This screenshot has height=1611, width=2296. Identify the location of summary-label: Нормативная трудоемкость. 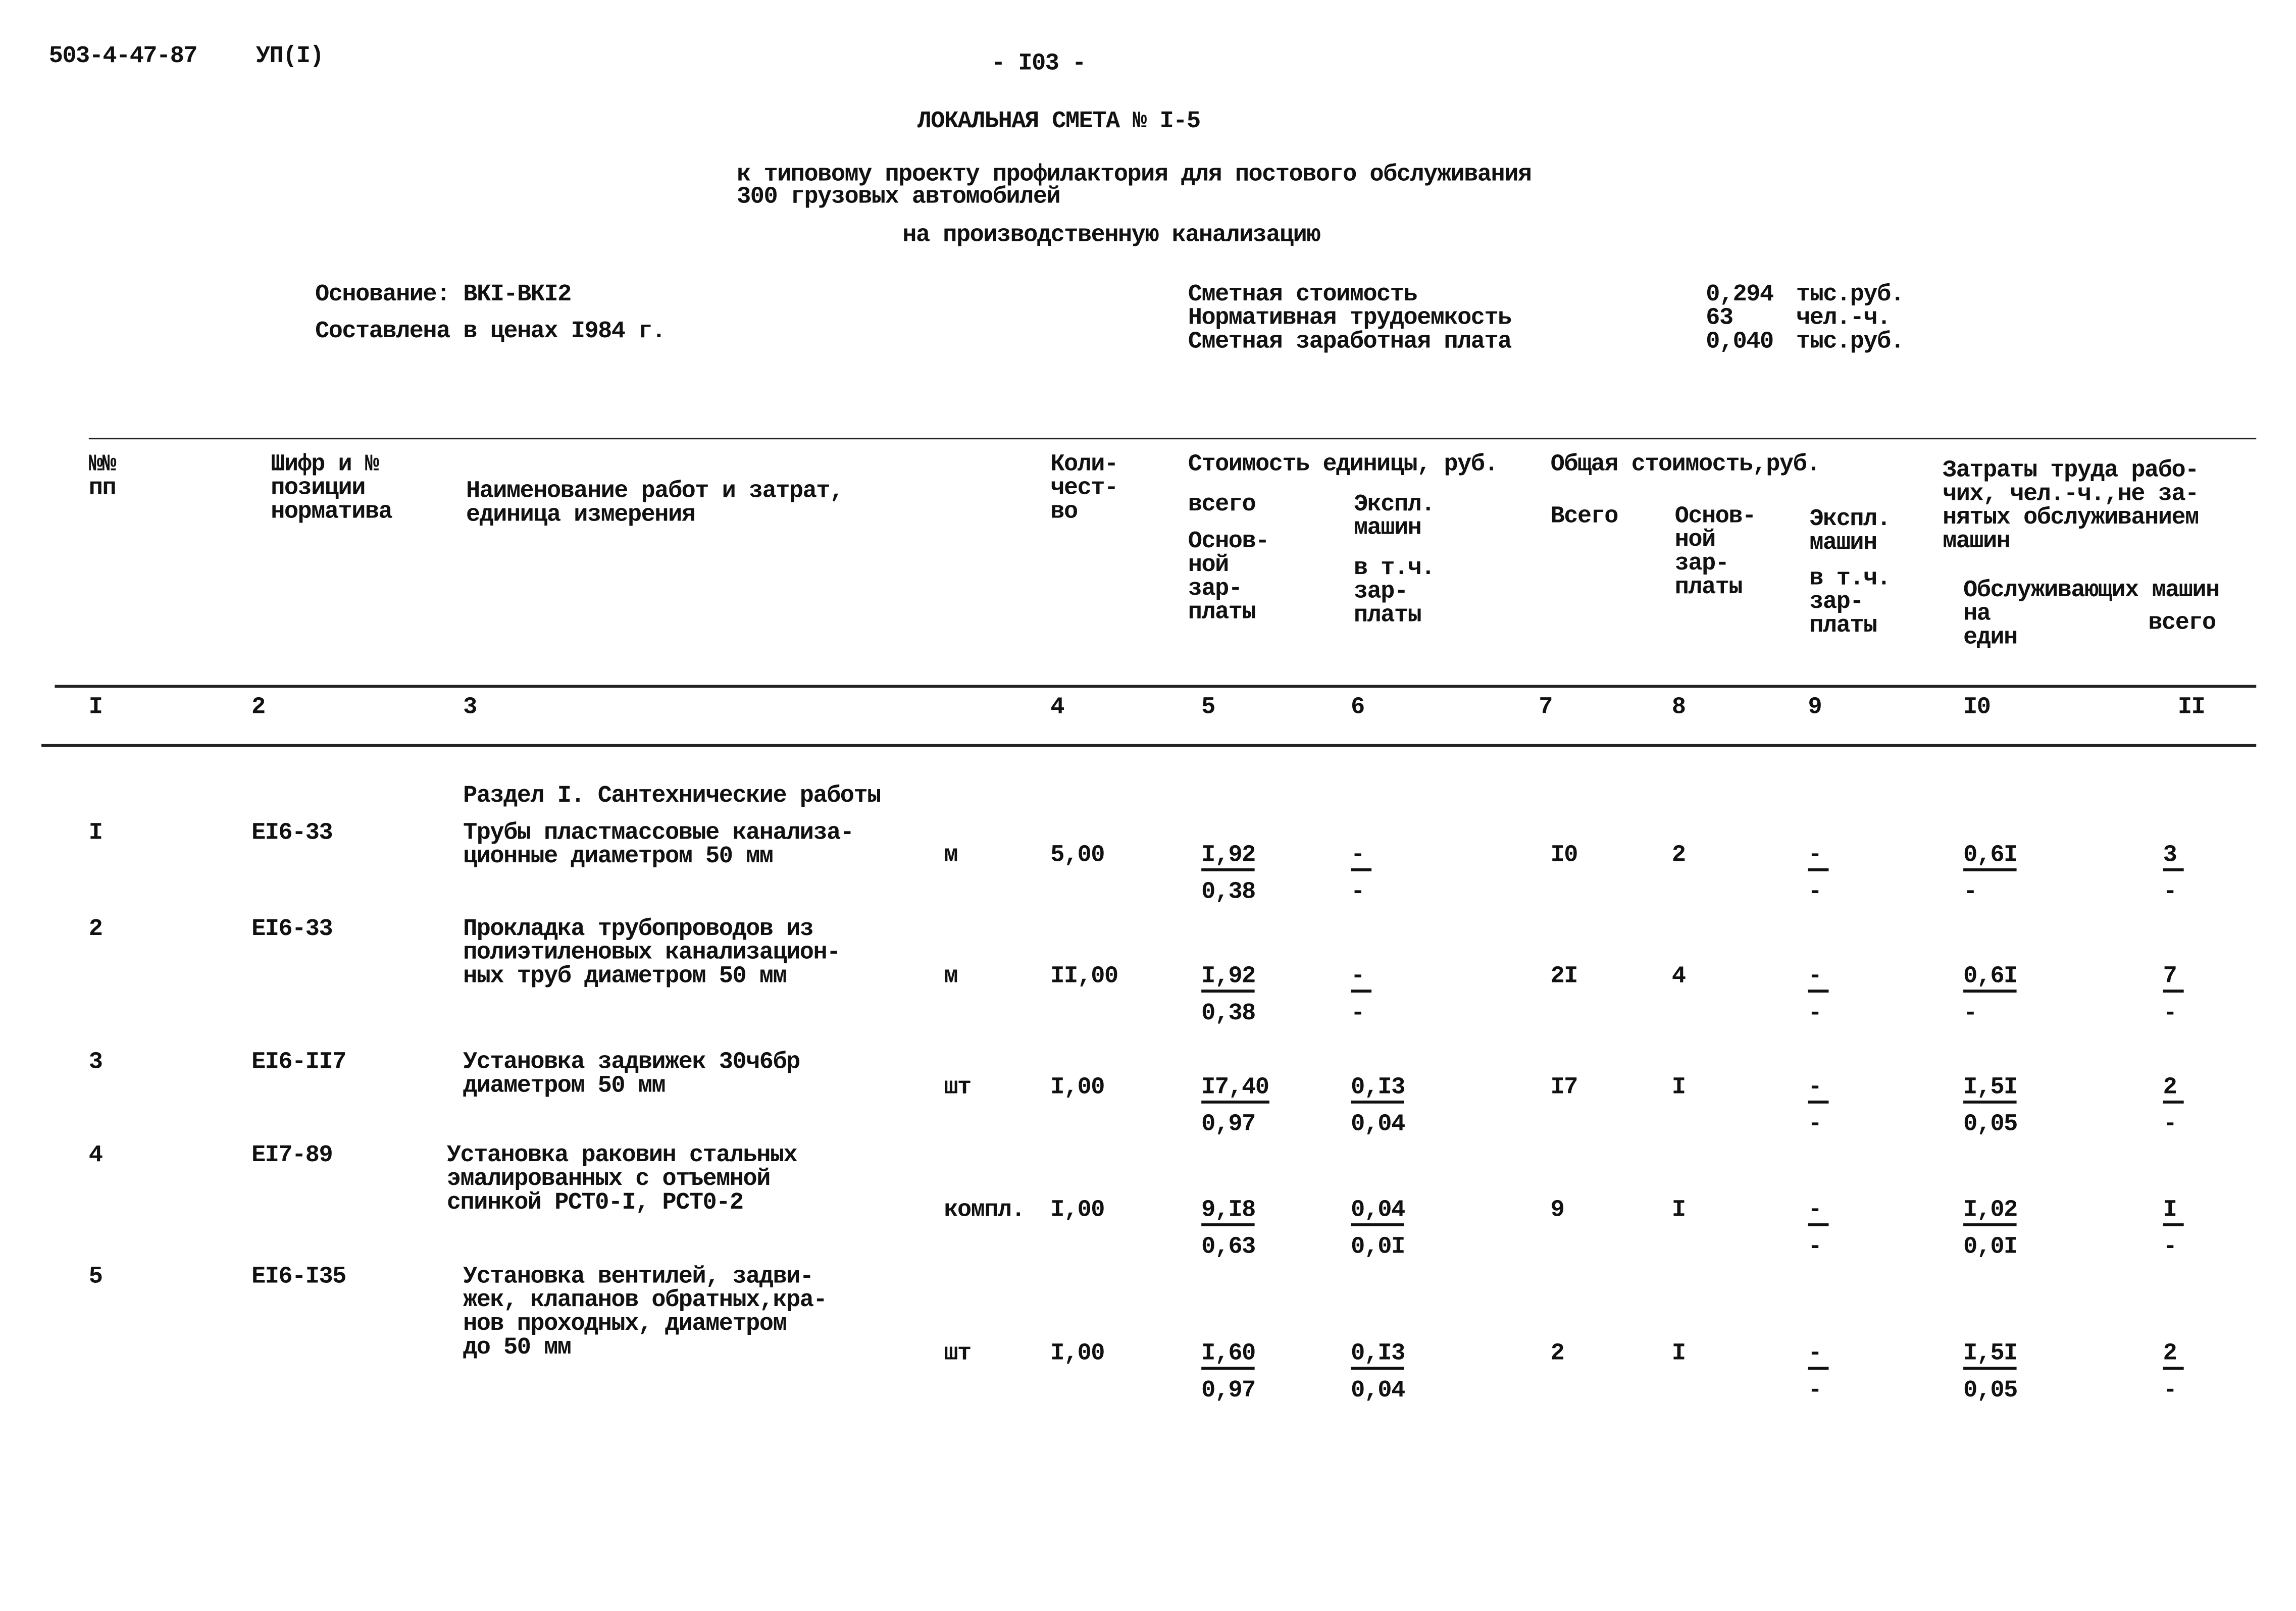
(1350, 318).